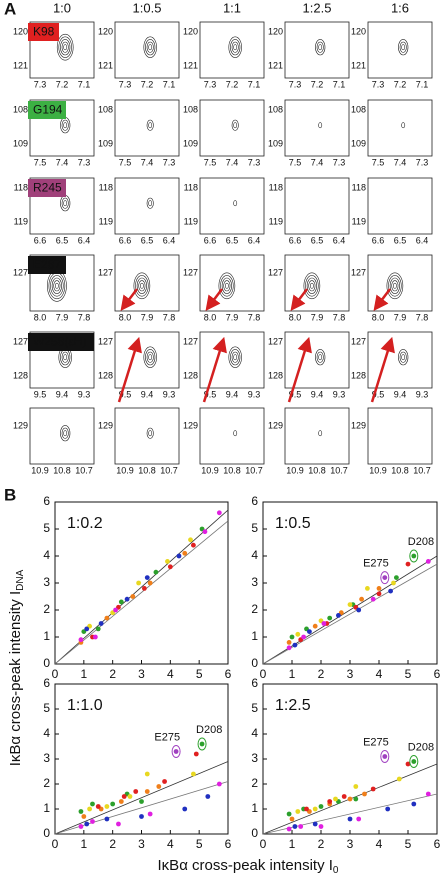 The height and width of the screenshot is (878, 448). What do you see at coordinates (437, 674) in the screenshot?
I see `x-tick-label: 6` at bounding box center [437, 674].